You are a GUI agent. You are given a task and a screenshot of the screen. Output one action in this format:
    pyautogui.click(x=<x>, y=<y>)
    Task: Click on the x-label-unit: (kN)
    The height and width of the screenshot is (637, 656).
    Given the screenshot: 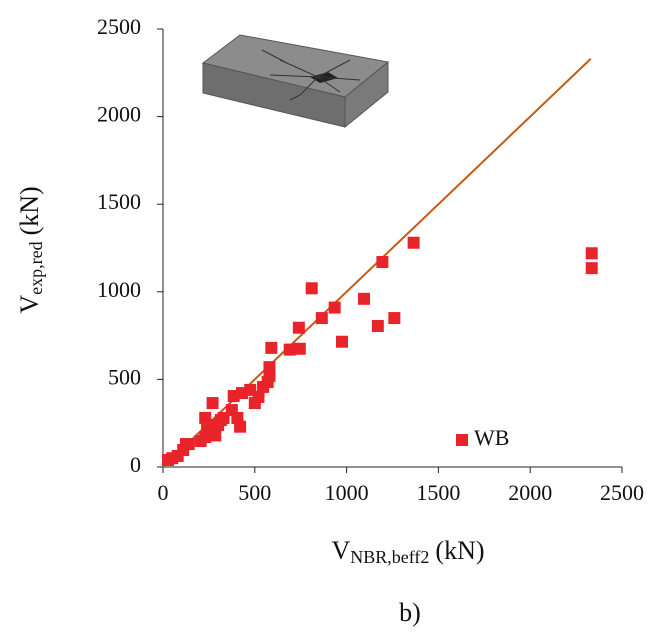 What is the action you would take?
    pyautogui.click(x=459, y=550)
    